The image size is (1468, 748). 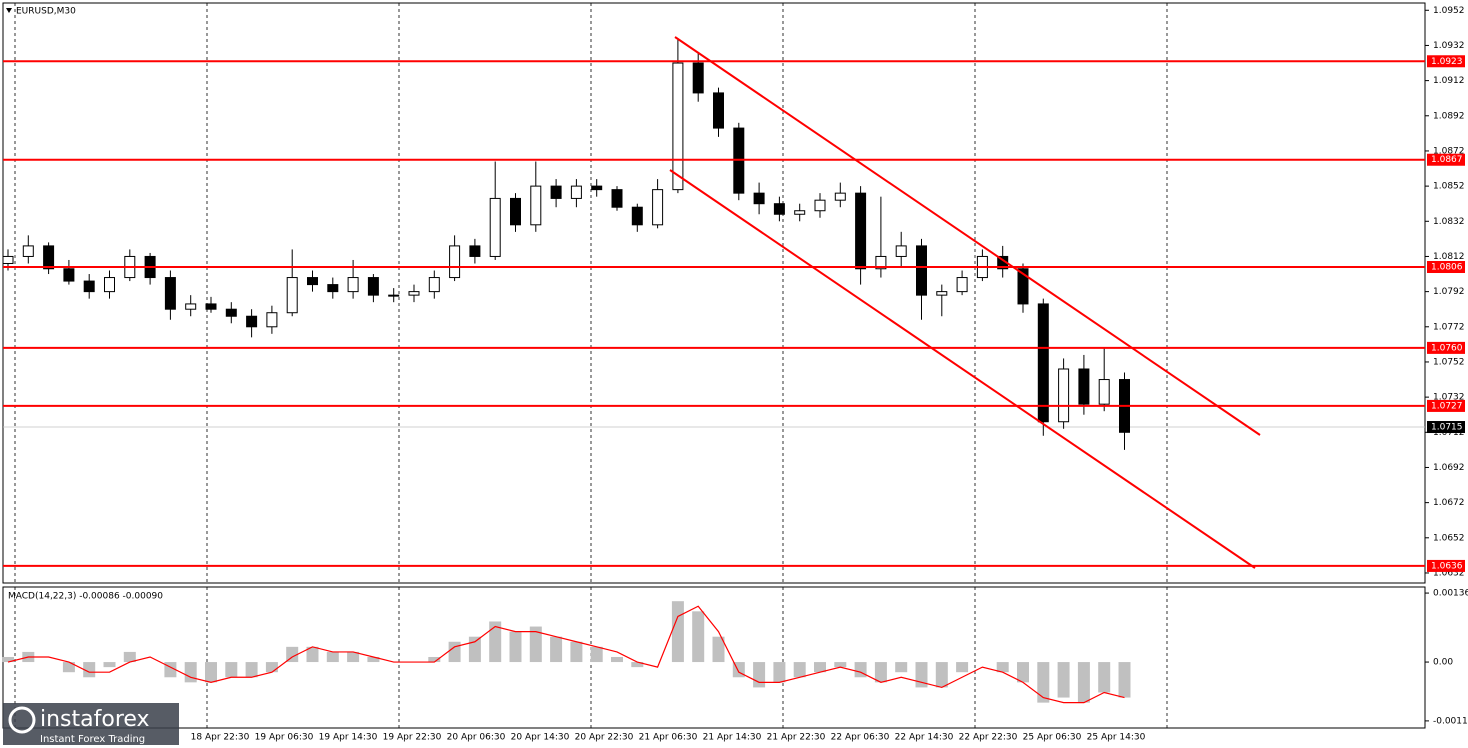 I want to click on y-tick-label: -0.00116, so click(x=1450, y=721).